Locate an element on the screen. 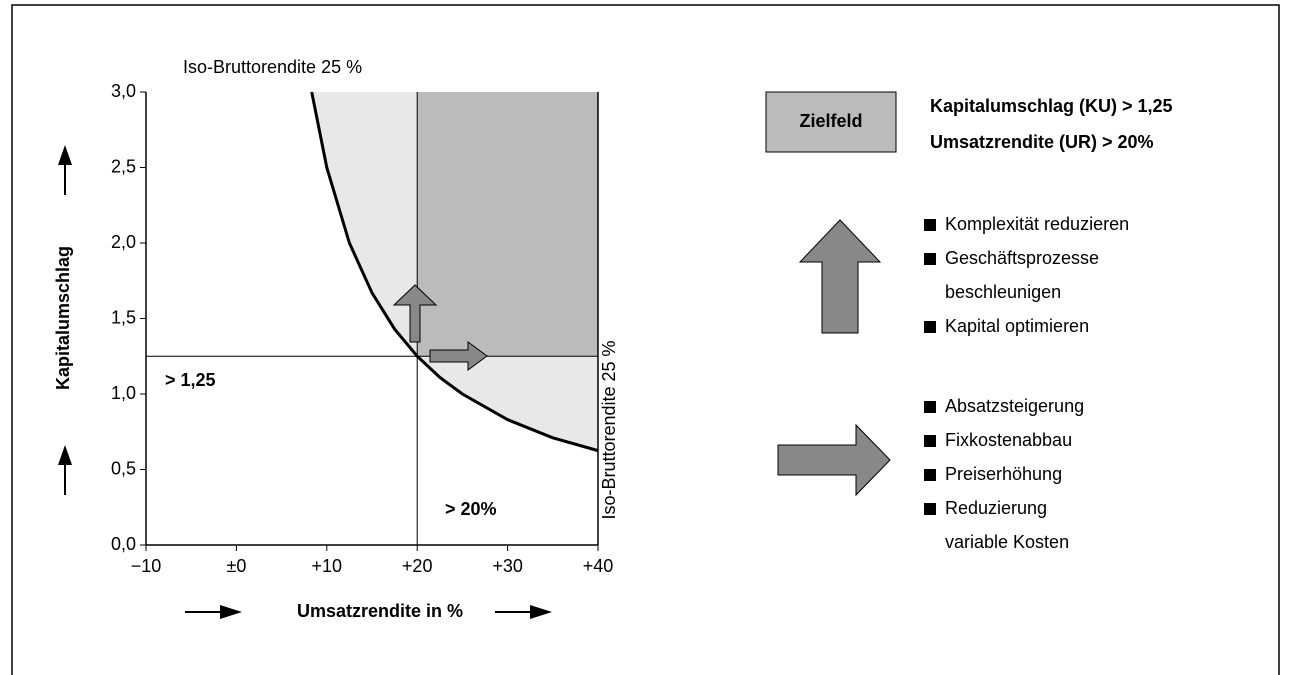 This screenshot has width=1291, height=675. measure-text: beschleunigen is located at coordinates (1003, 292).